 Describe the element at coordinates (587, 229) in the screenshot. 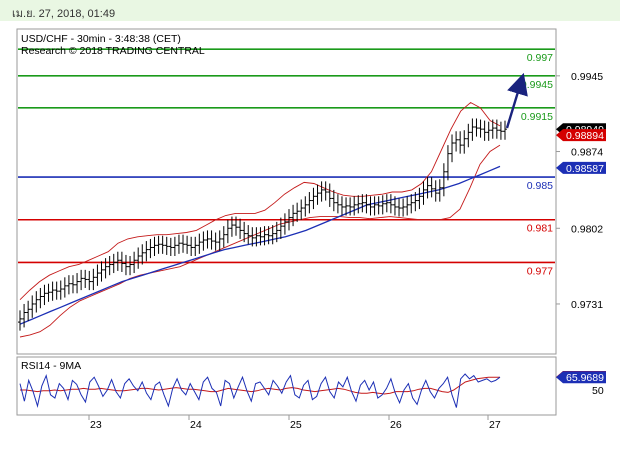

I see `y-tick-label-2: 0.9802` at that location.